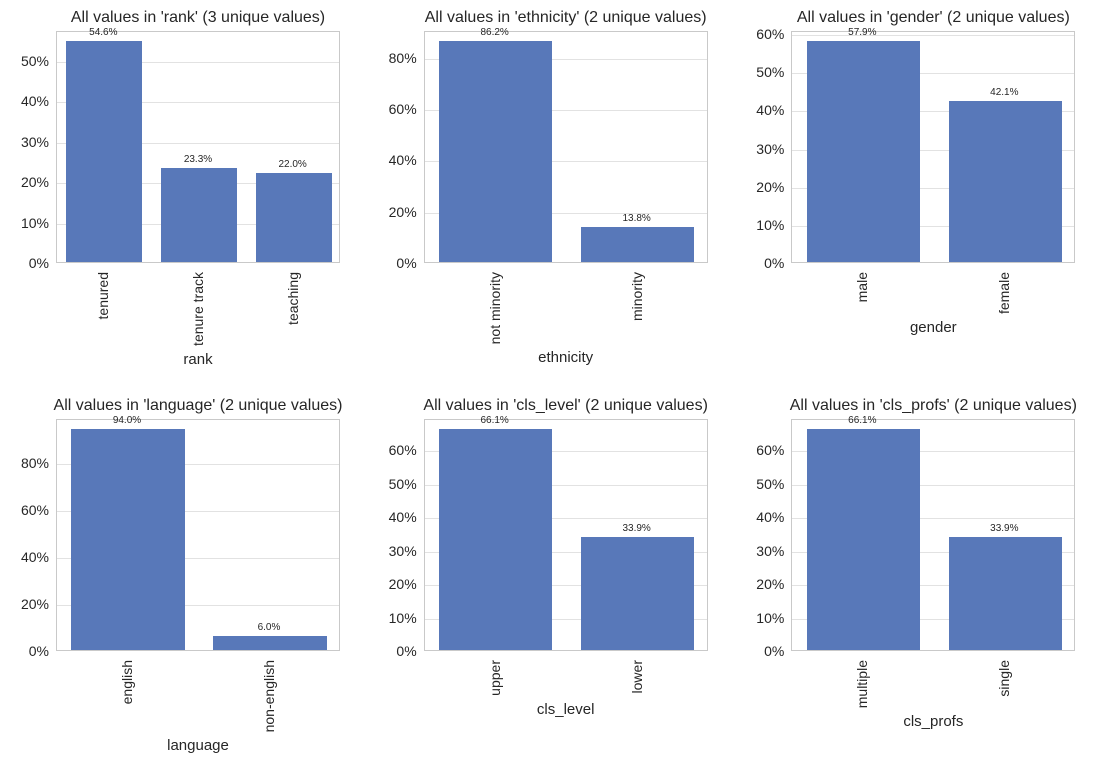 This screenshot has height=776, width=1103. What do you see at coordinates (933, 327) in the screenshot?
I see `x-axis-label: gender` at bounding box center [933, 327].